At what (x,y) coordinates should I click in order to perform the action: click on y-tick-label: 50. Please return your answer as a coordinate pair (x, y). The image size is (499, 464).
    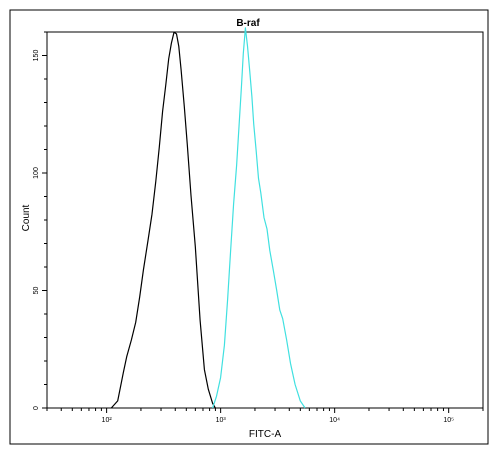
    Looking at the image, I should click on (36, 291).